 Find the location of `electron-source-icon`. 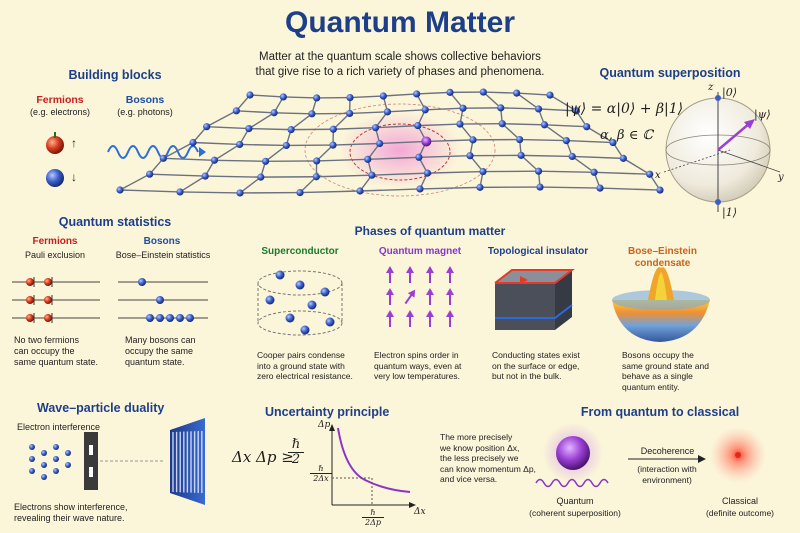

electron-source-icon is located at coordinates (50, 462).